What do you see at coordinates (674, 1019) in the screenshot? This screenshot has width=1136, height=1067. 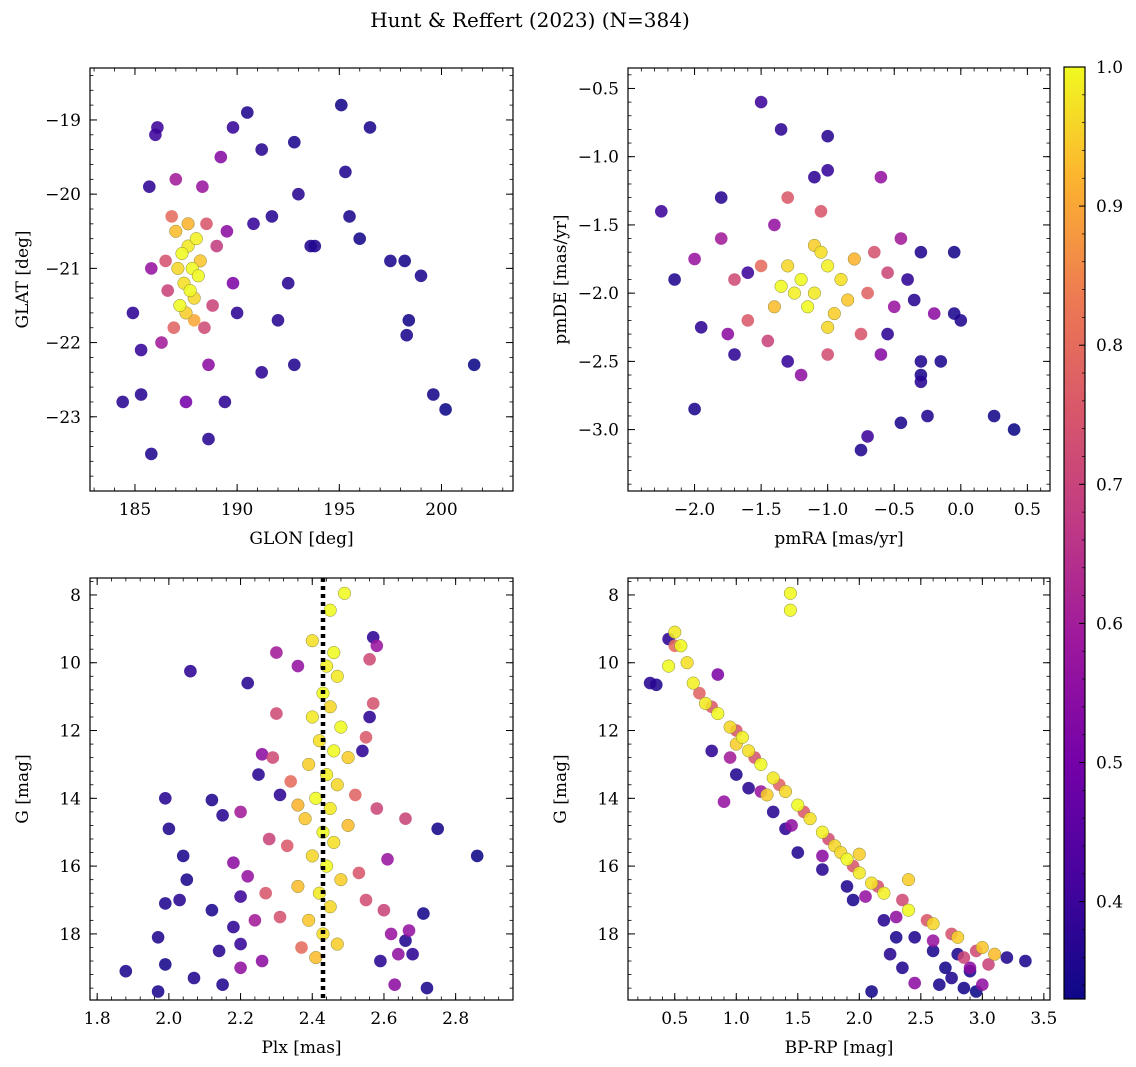 I see `x-tick-label: 0.5` at bounding box center [674, 1019].